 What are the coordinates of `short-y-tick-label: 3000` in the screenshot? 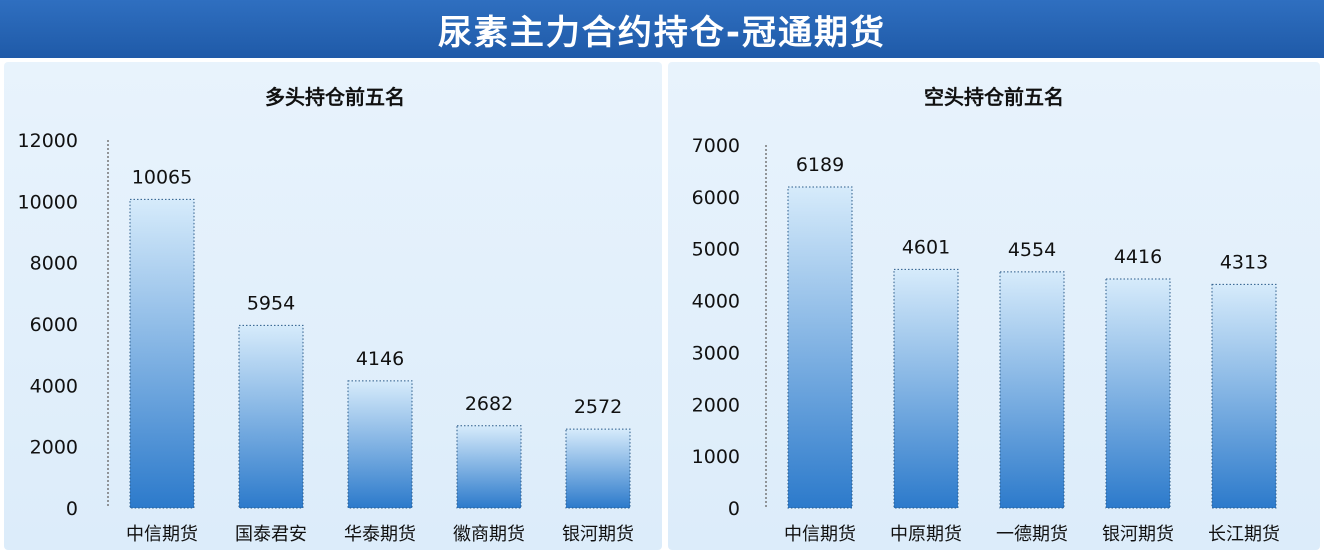 It's located at (716, 353).